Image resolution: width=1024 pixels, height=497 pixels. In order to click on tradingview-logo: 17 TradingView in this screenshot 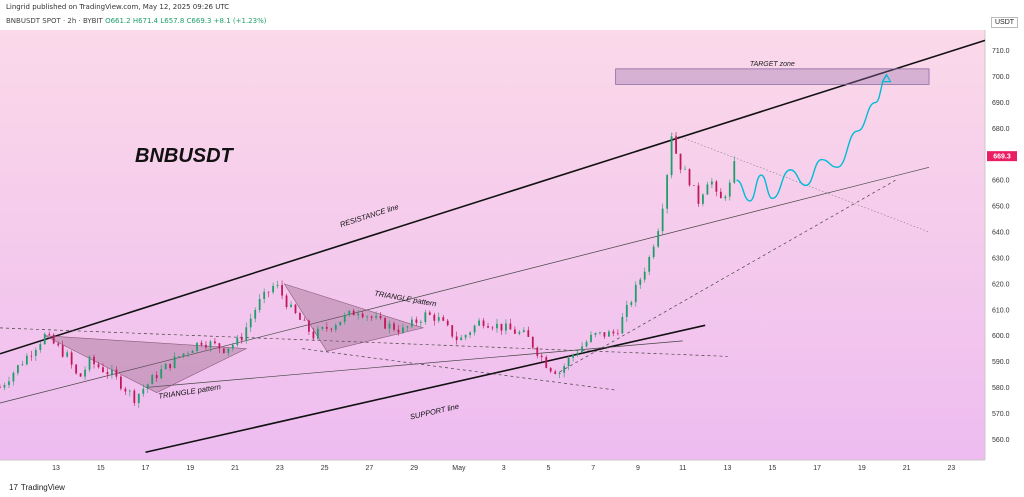, I will do `click(35, 487)`.